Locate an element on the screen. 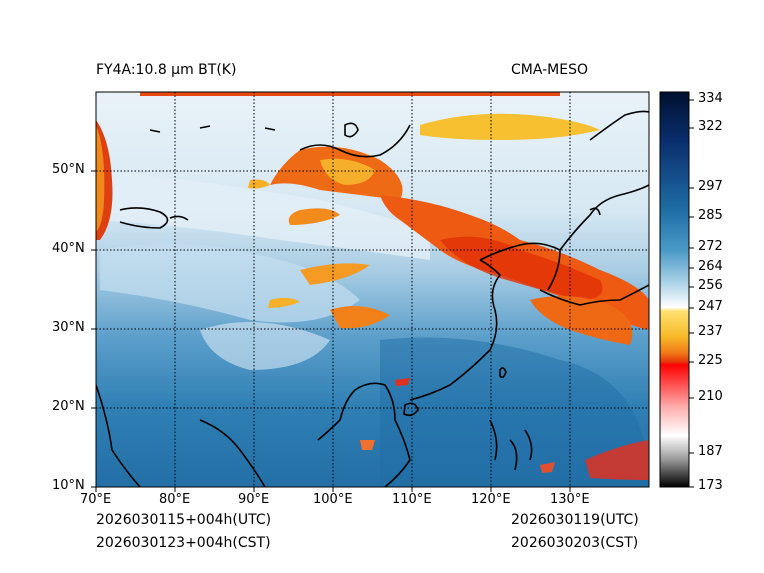 The width and height of the screenshot is (764, 573). lon-label-70: 70°E is located at coordinates (96, 499).